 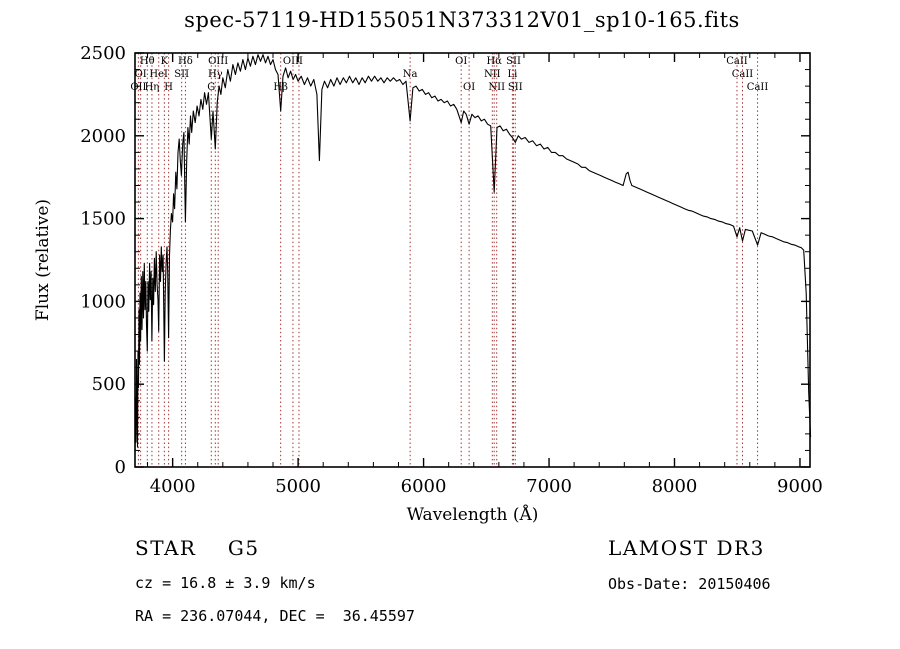 I want to click on spectral-line-label: Na, so click(x=410, y=74).